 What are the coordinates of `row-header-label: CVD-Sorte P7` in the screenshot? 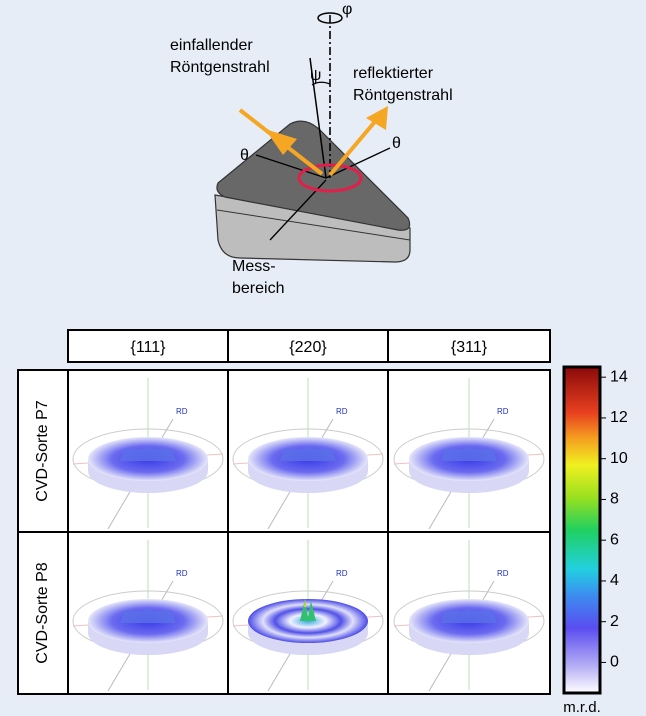 It's located at (42, 450).